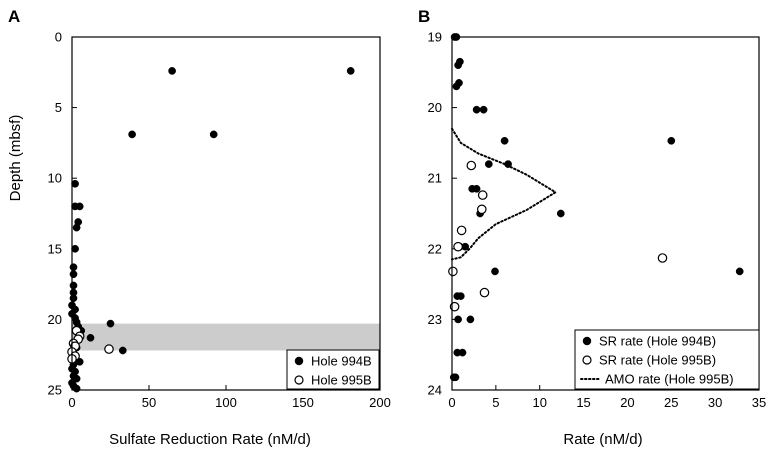  I want to click on y-tick-label: 23, so click(435, 319).